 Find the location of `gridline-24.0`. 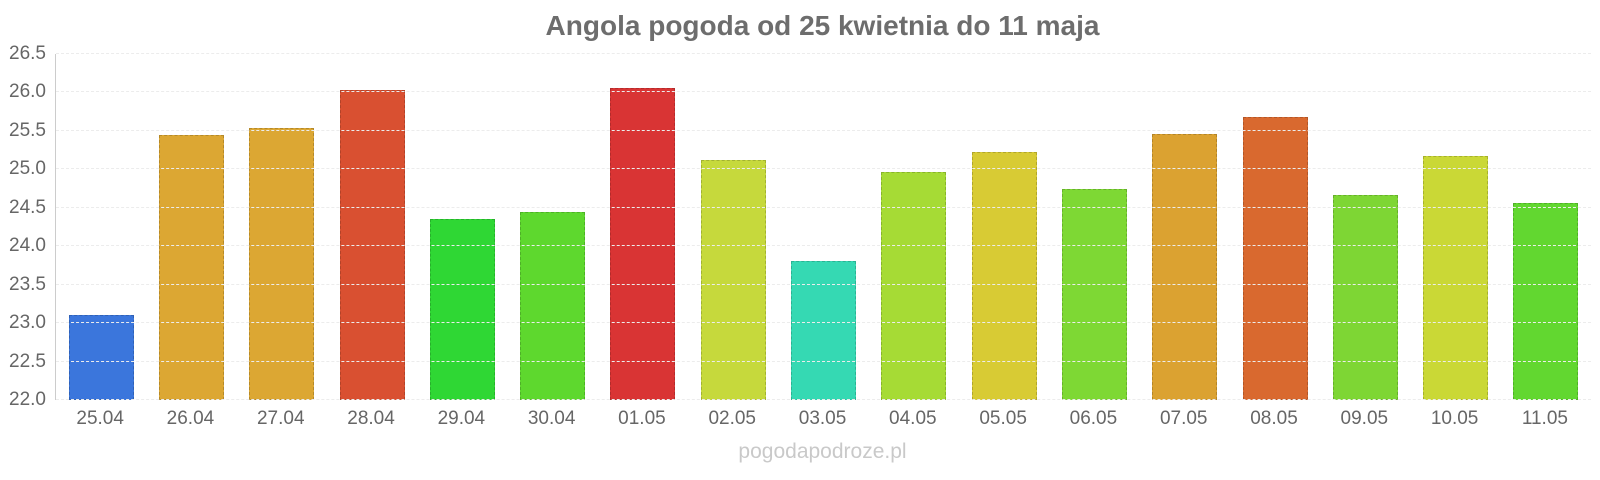

gridline-24.0 is located at coordinates (823, 246).